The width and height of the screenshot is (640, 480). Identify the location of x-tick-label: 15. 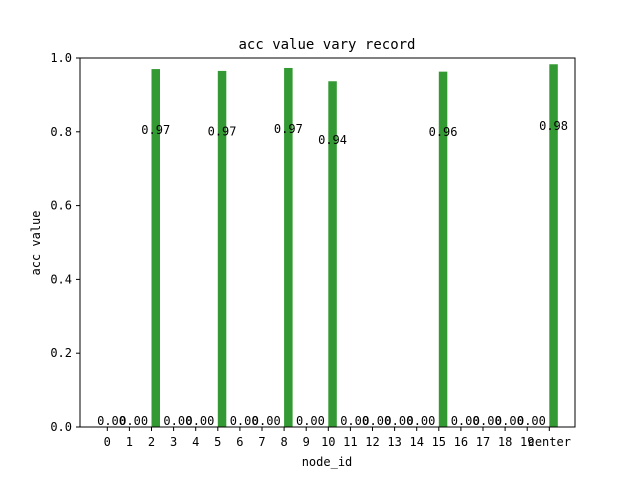
(439, 442).